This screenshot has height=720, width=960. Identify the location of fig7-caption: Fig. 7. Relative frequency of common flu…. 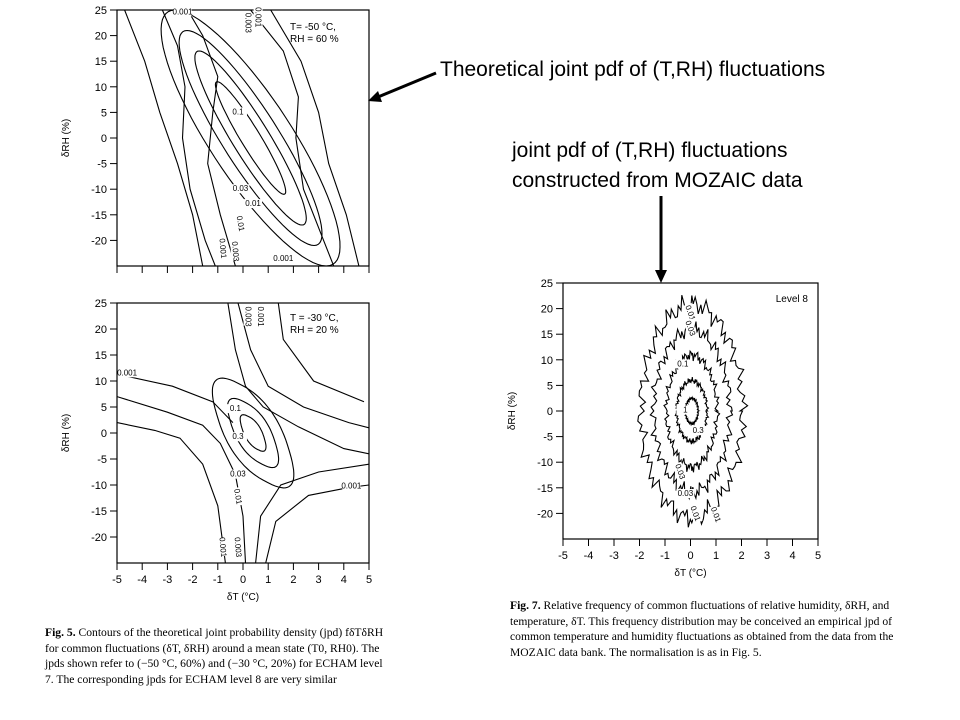
(707, 629).